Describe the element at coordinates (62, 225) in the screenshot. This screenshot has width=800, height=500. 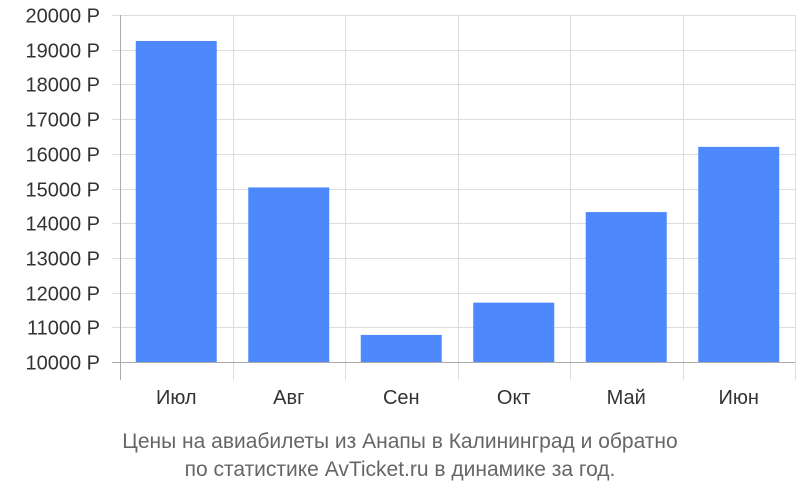
I see `y-tick-label: 14000 Р` at that location.